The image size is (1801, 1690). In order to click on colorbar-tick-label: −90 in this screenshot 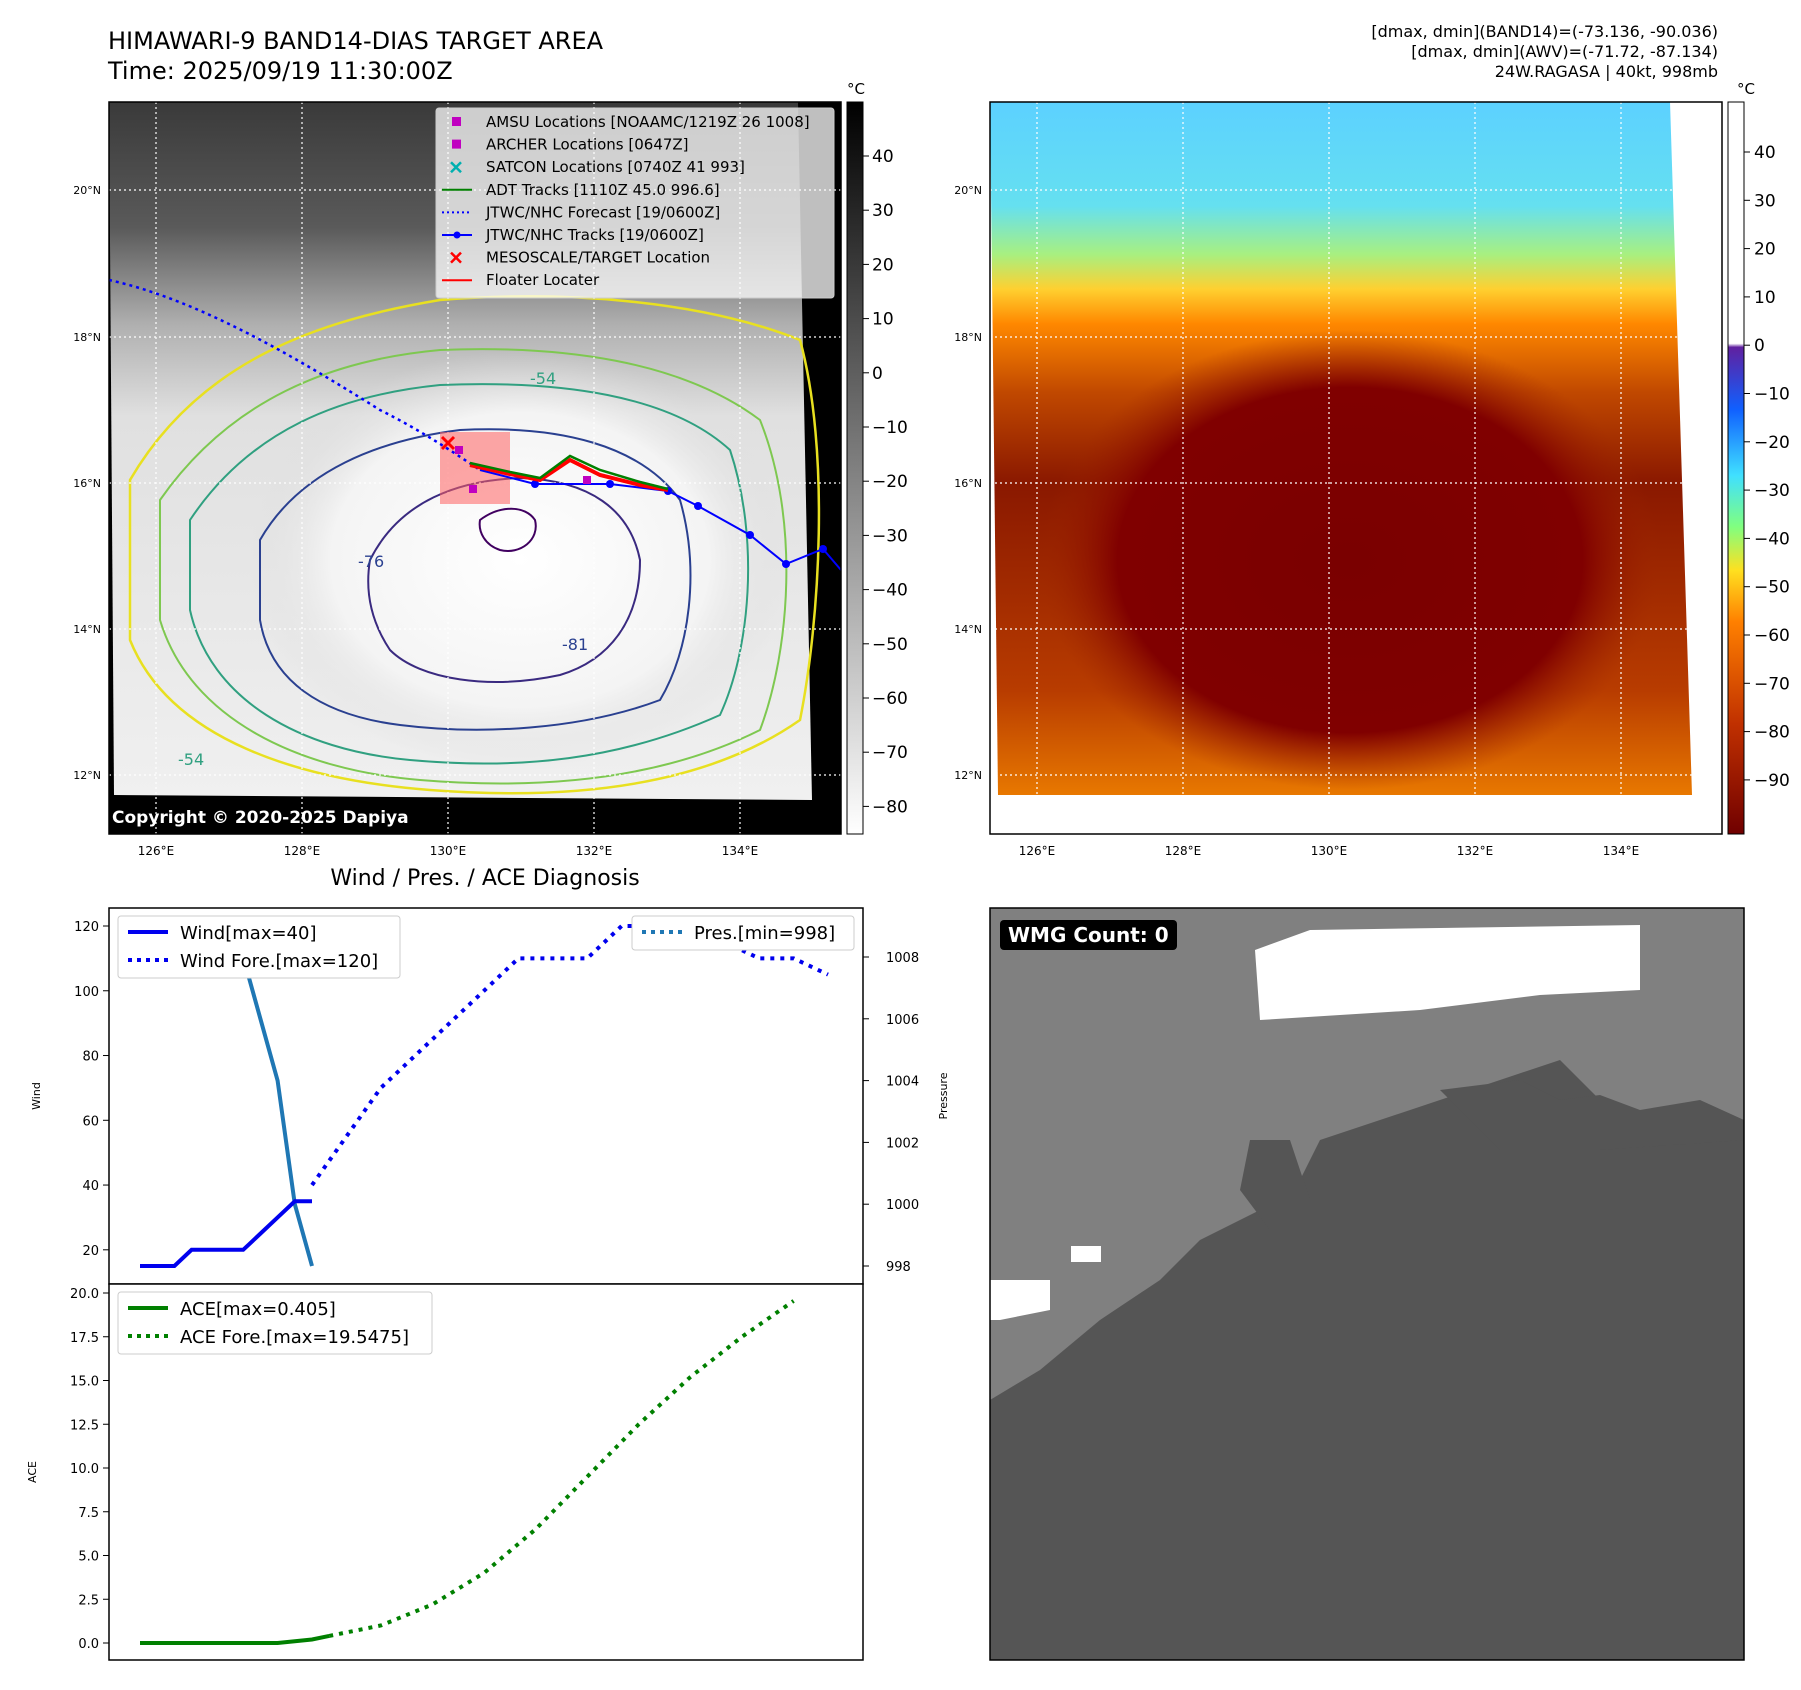, I will do `click(1772, 781)`.